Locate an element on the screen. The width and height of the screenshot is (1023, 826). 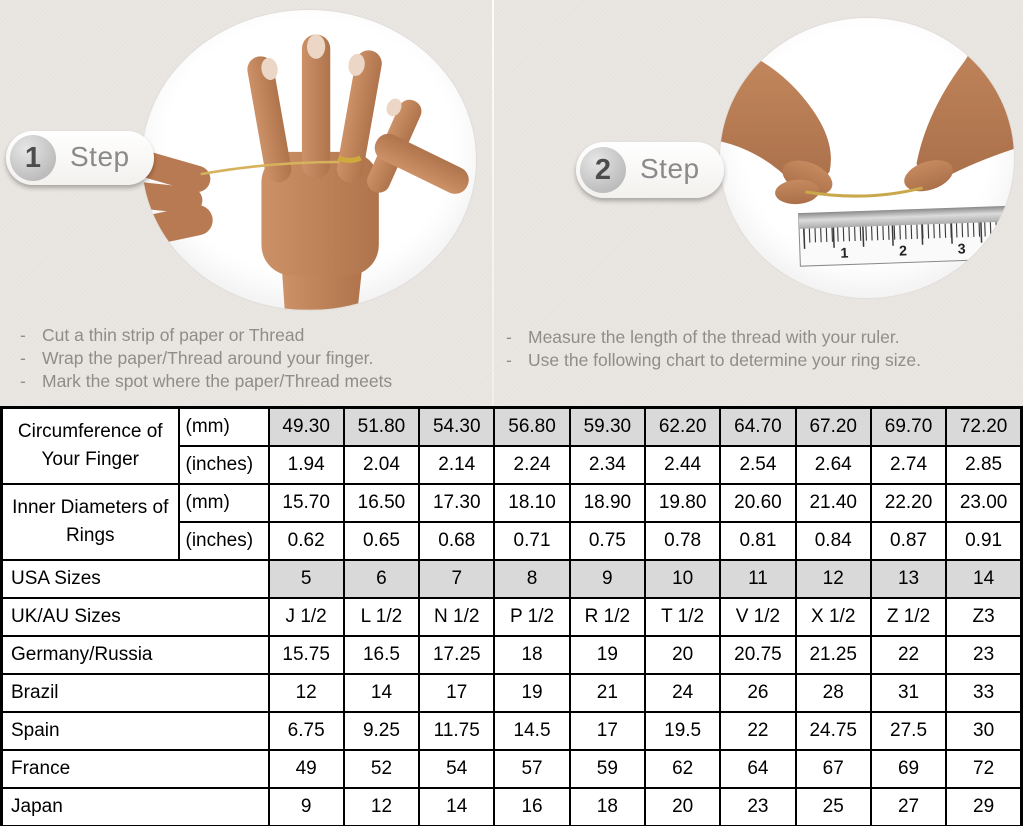
table-cell: 0.62 is located at coordinates (306, 541).